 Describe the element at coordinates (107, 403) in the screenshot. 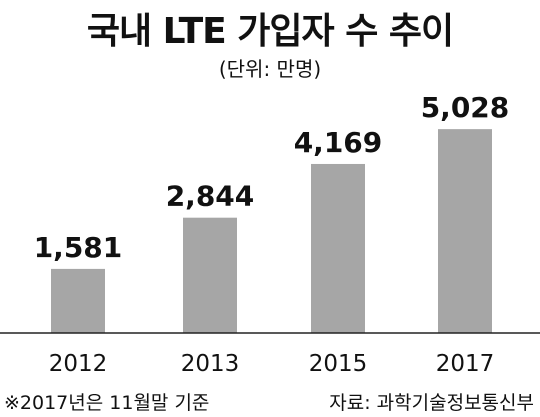

I see `footnote: ※2017년은 11월말 기준` at that location.